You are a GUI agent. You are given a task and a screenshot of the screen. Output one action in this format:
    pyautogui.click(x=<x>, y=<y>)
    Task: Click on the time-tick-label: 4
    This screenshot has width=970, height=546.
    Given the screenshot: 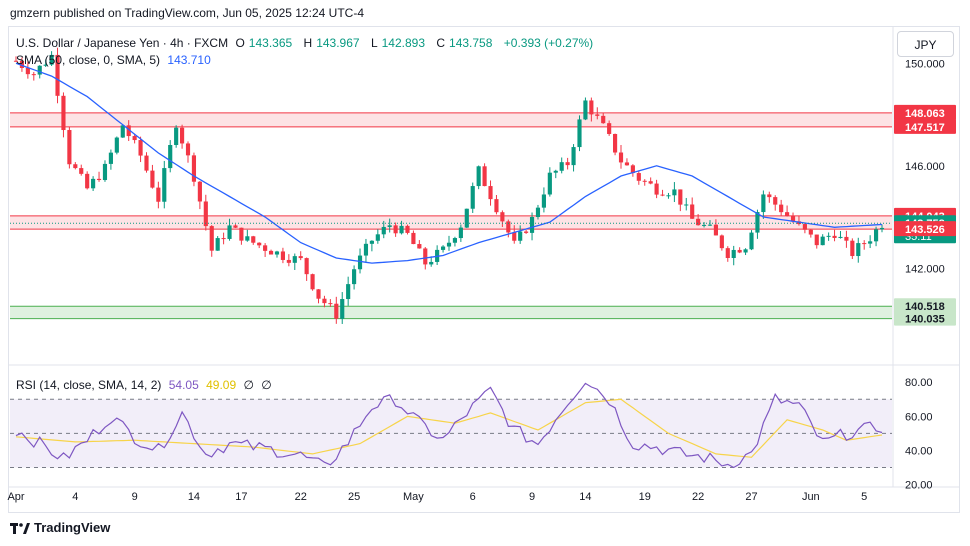 What is the action you would take?
    pyautogui.click(x=75, y=497)
    